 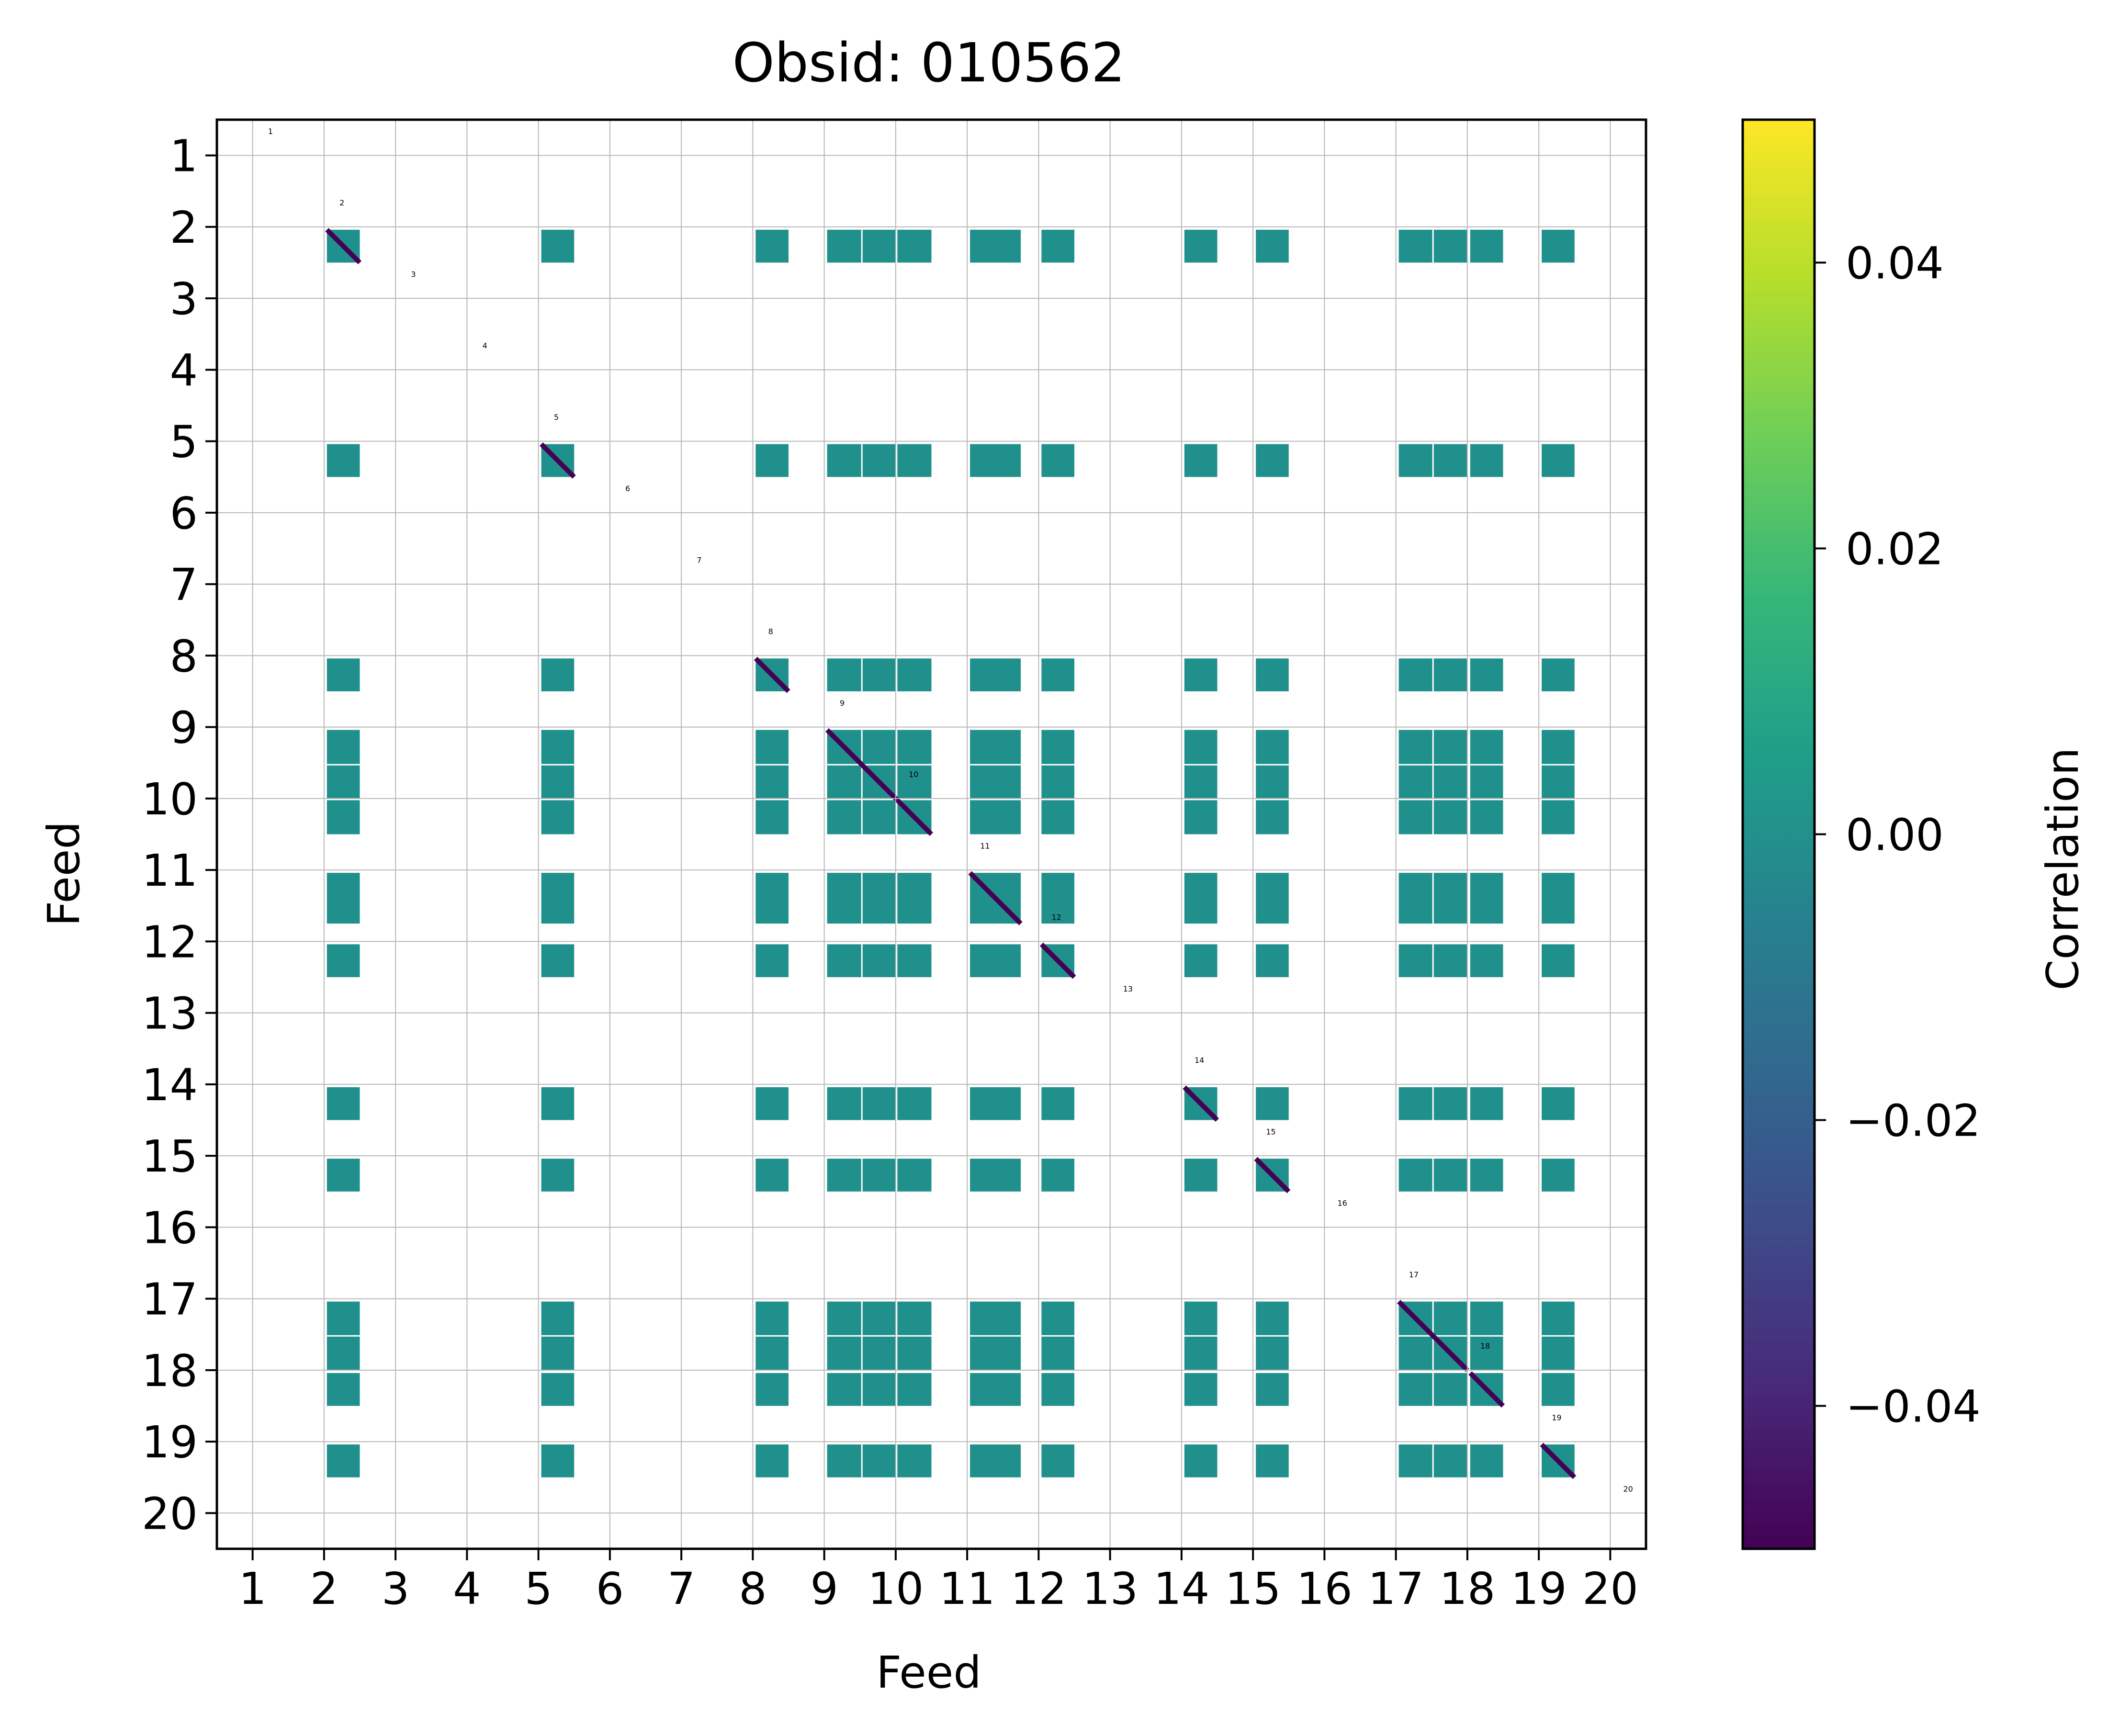 I want to click on colorbar-tick-label: −0.04, so click(x=1913, y=1407).